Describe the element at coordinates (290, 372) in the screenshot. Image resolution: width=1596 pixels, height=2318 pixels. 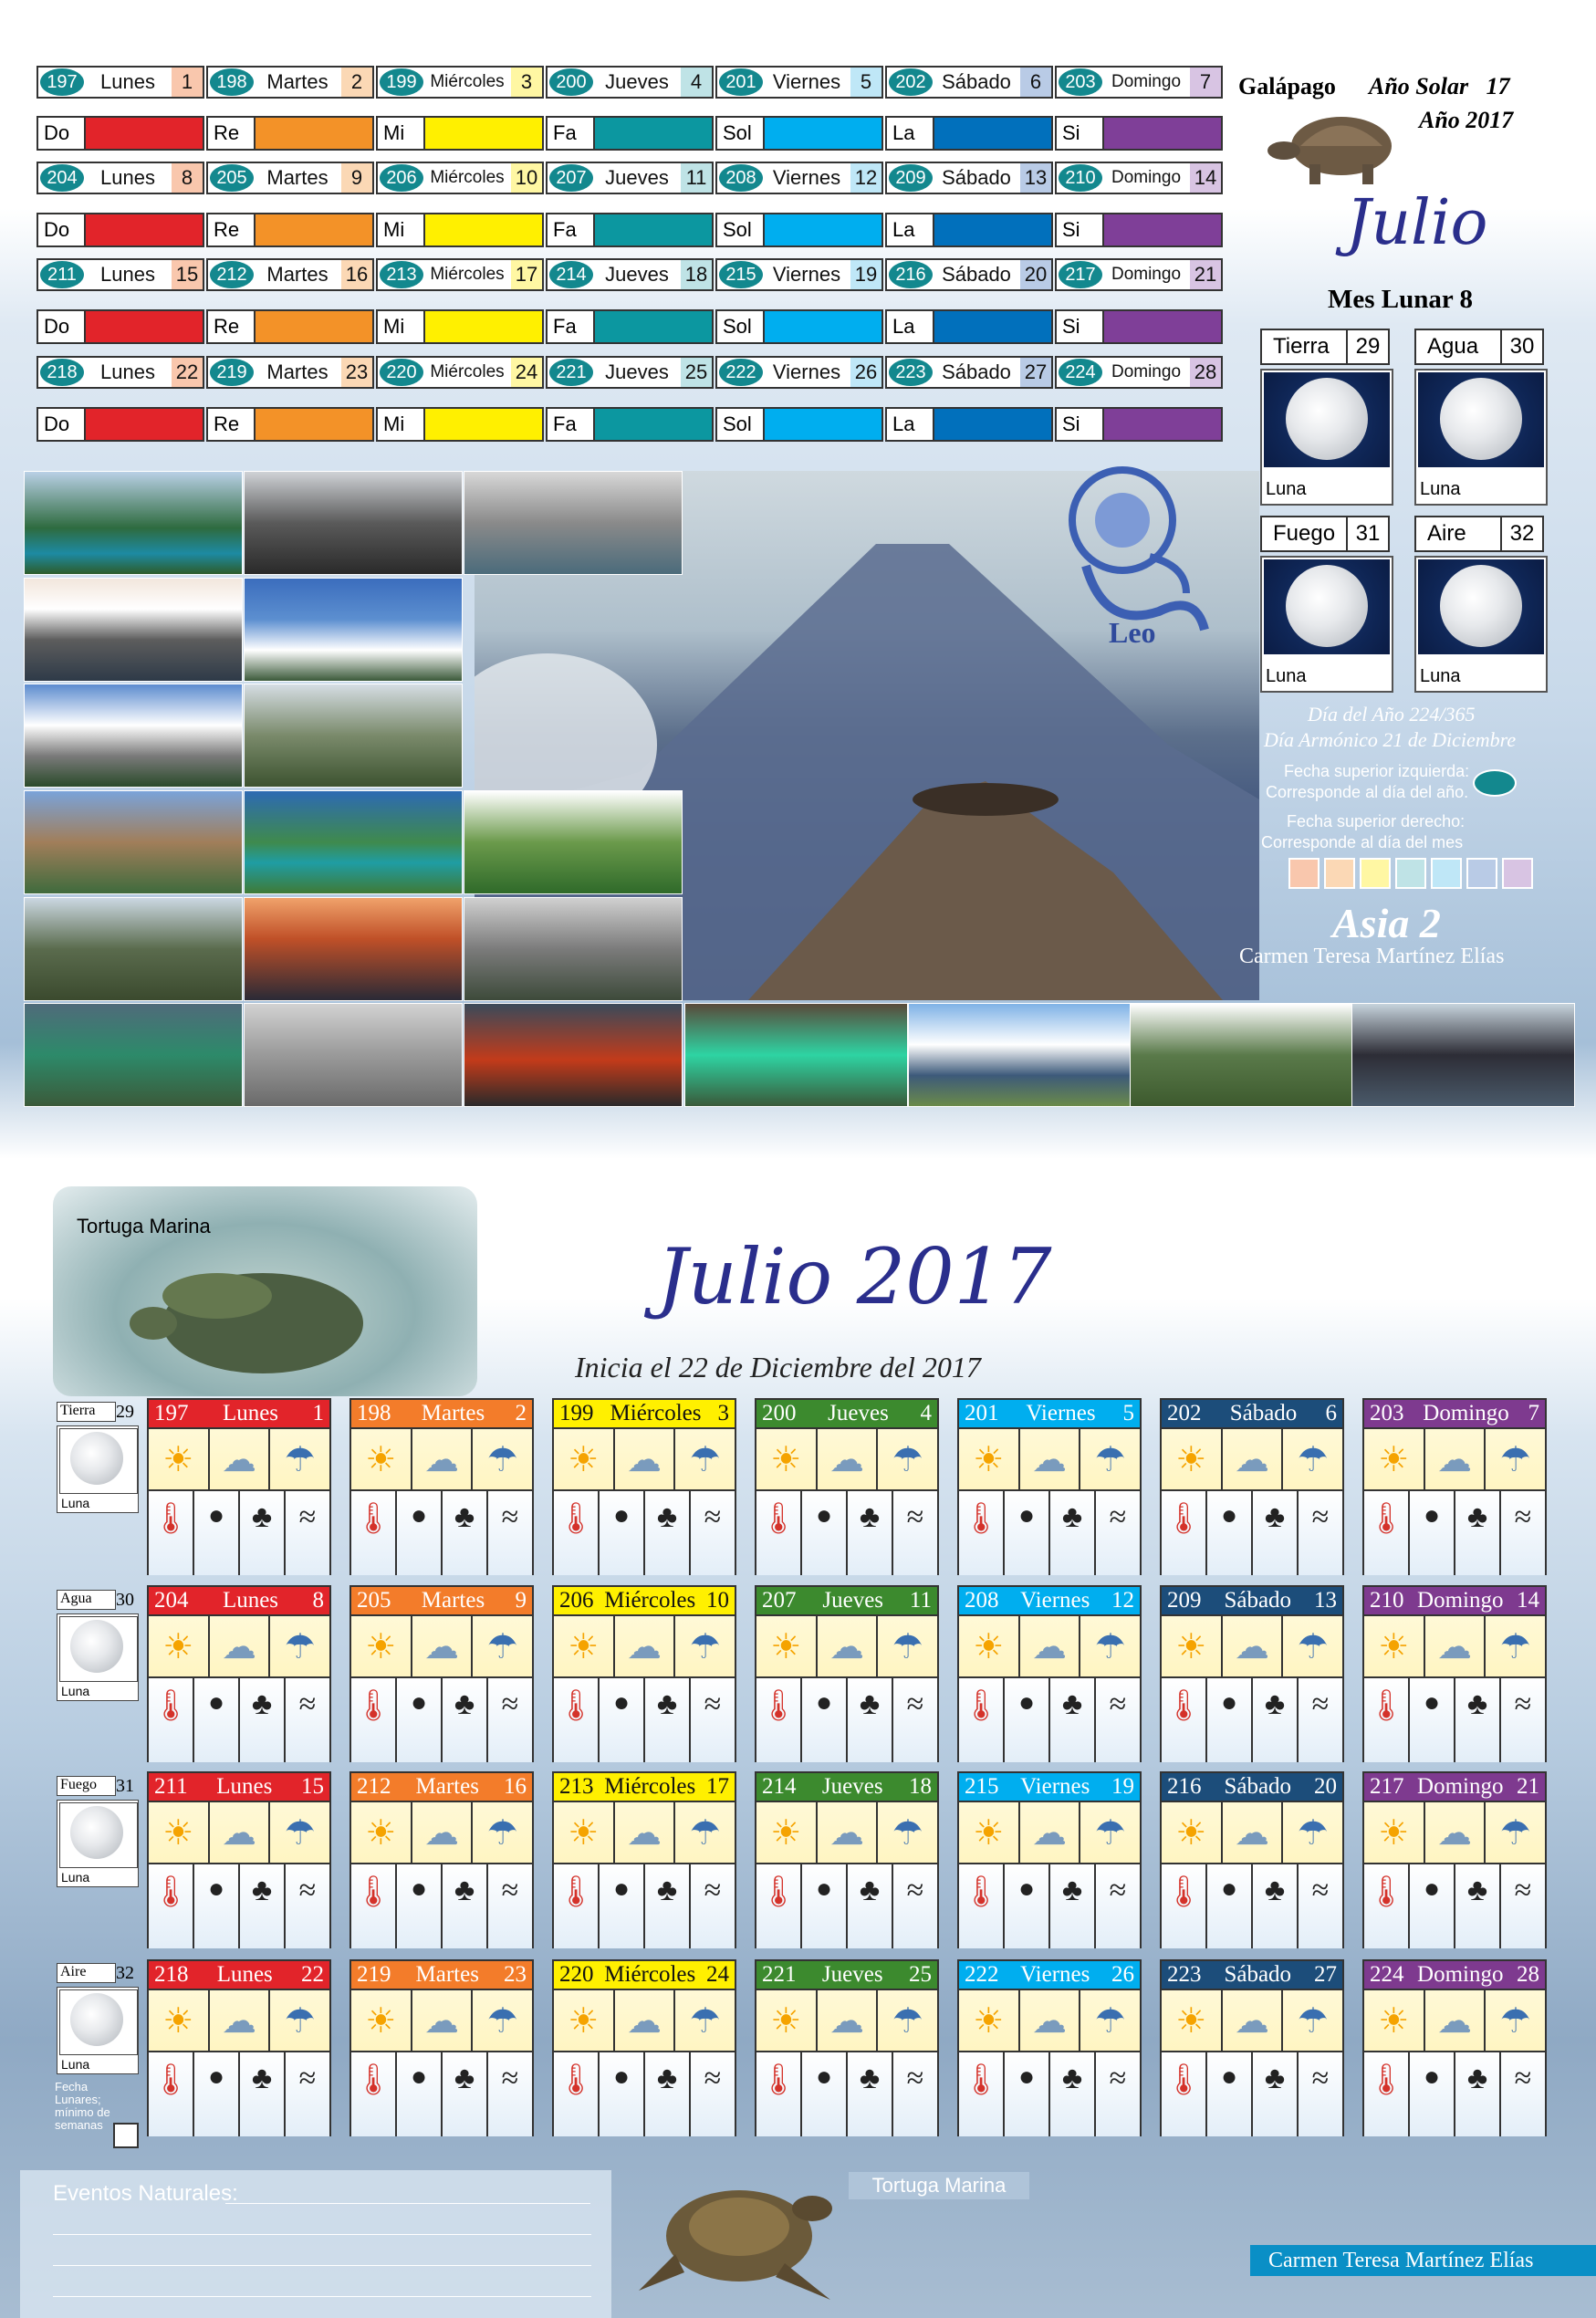
I see `day-cell: 219 Martes 23` at that location.